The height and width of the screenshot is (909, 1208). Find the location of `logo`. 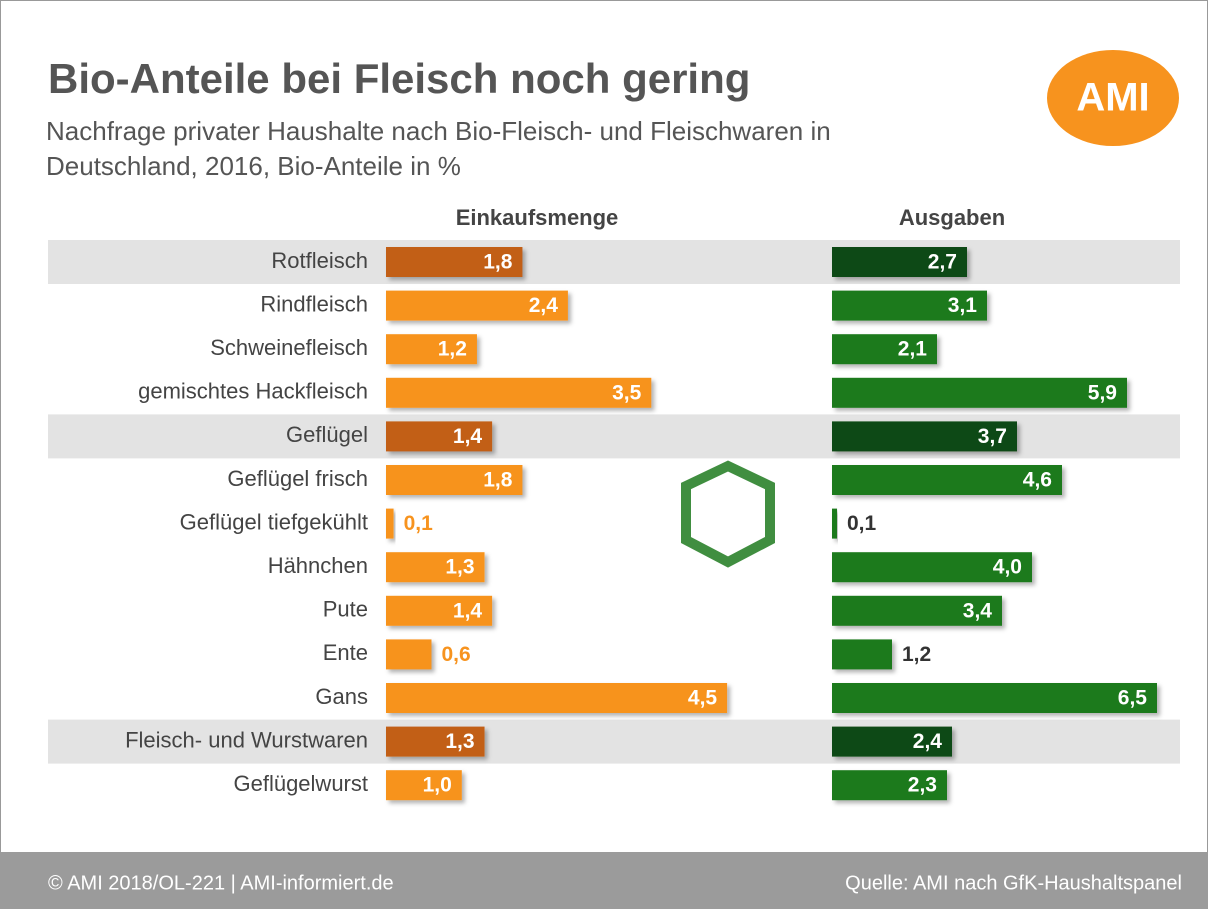

logo is located at coordinates (1113, 98).